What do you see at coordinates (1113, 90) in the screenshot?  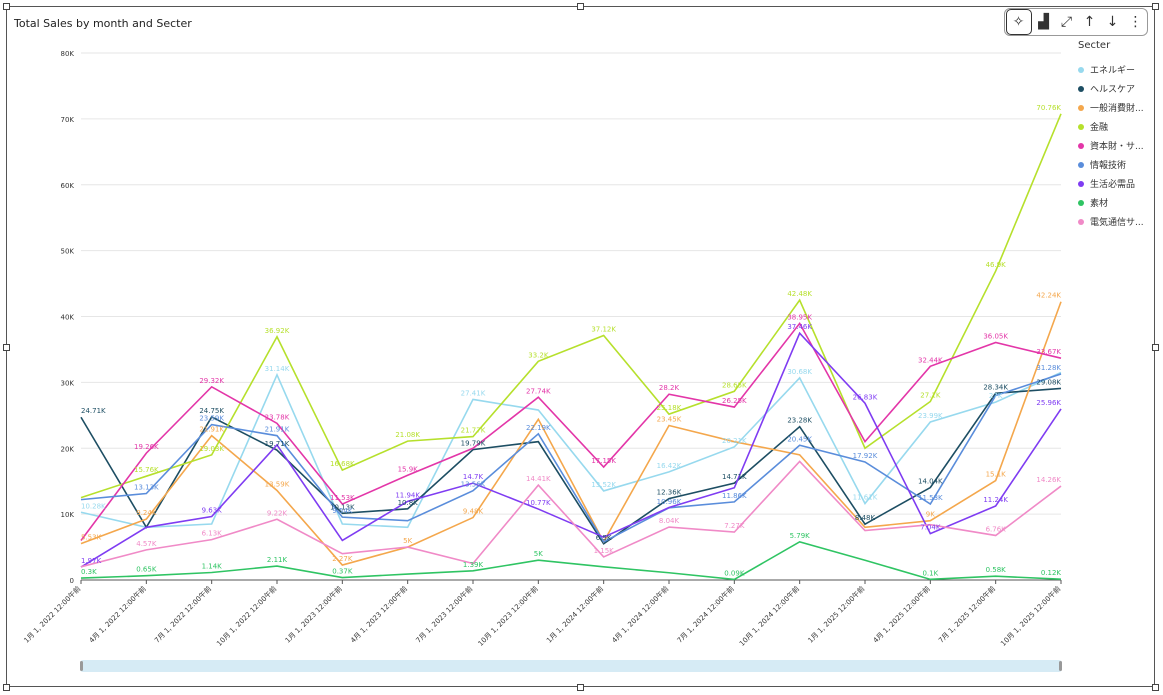 I see `legend-item-label: ヘルスケア` at bounding box center [1113, 90].